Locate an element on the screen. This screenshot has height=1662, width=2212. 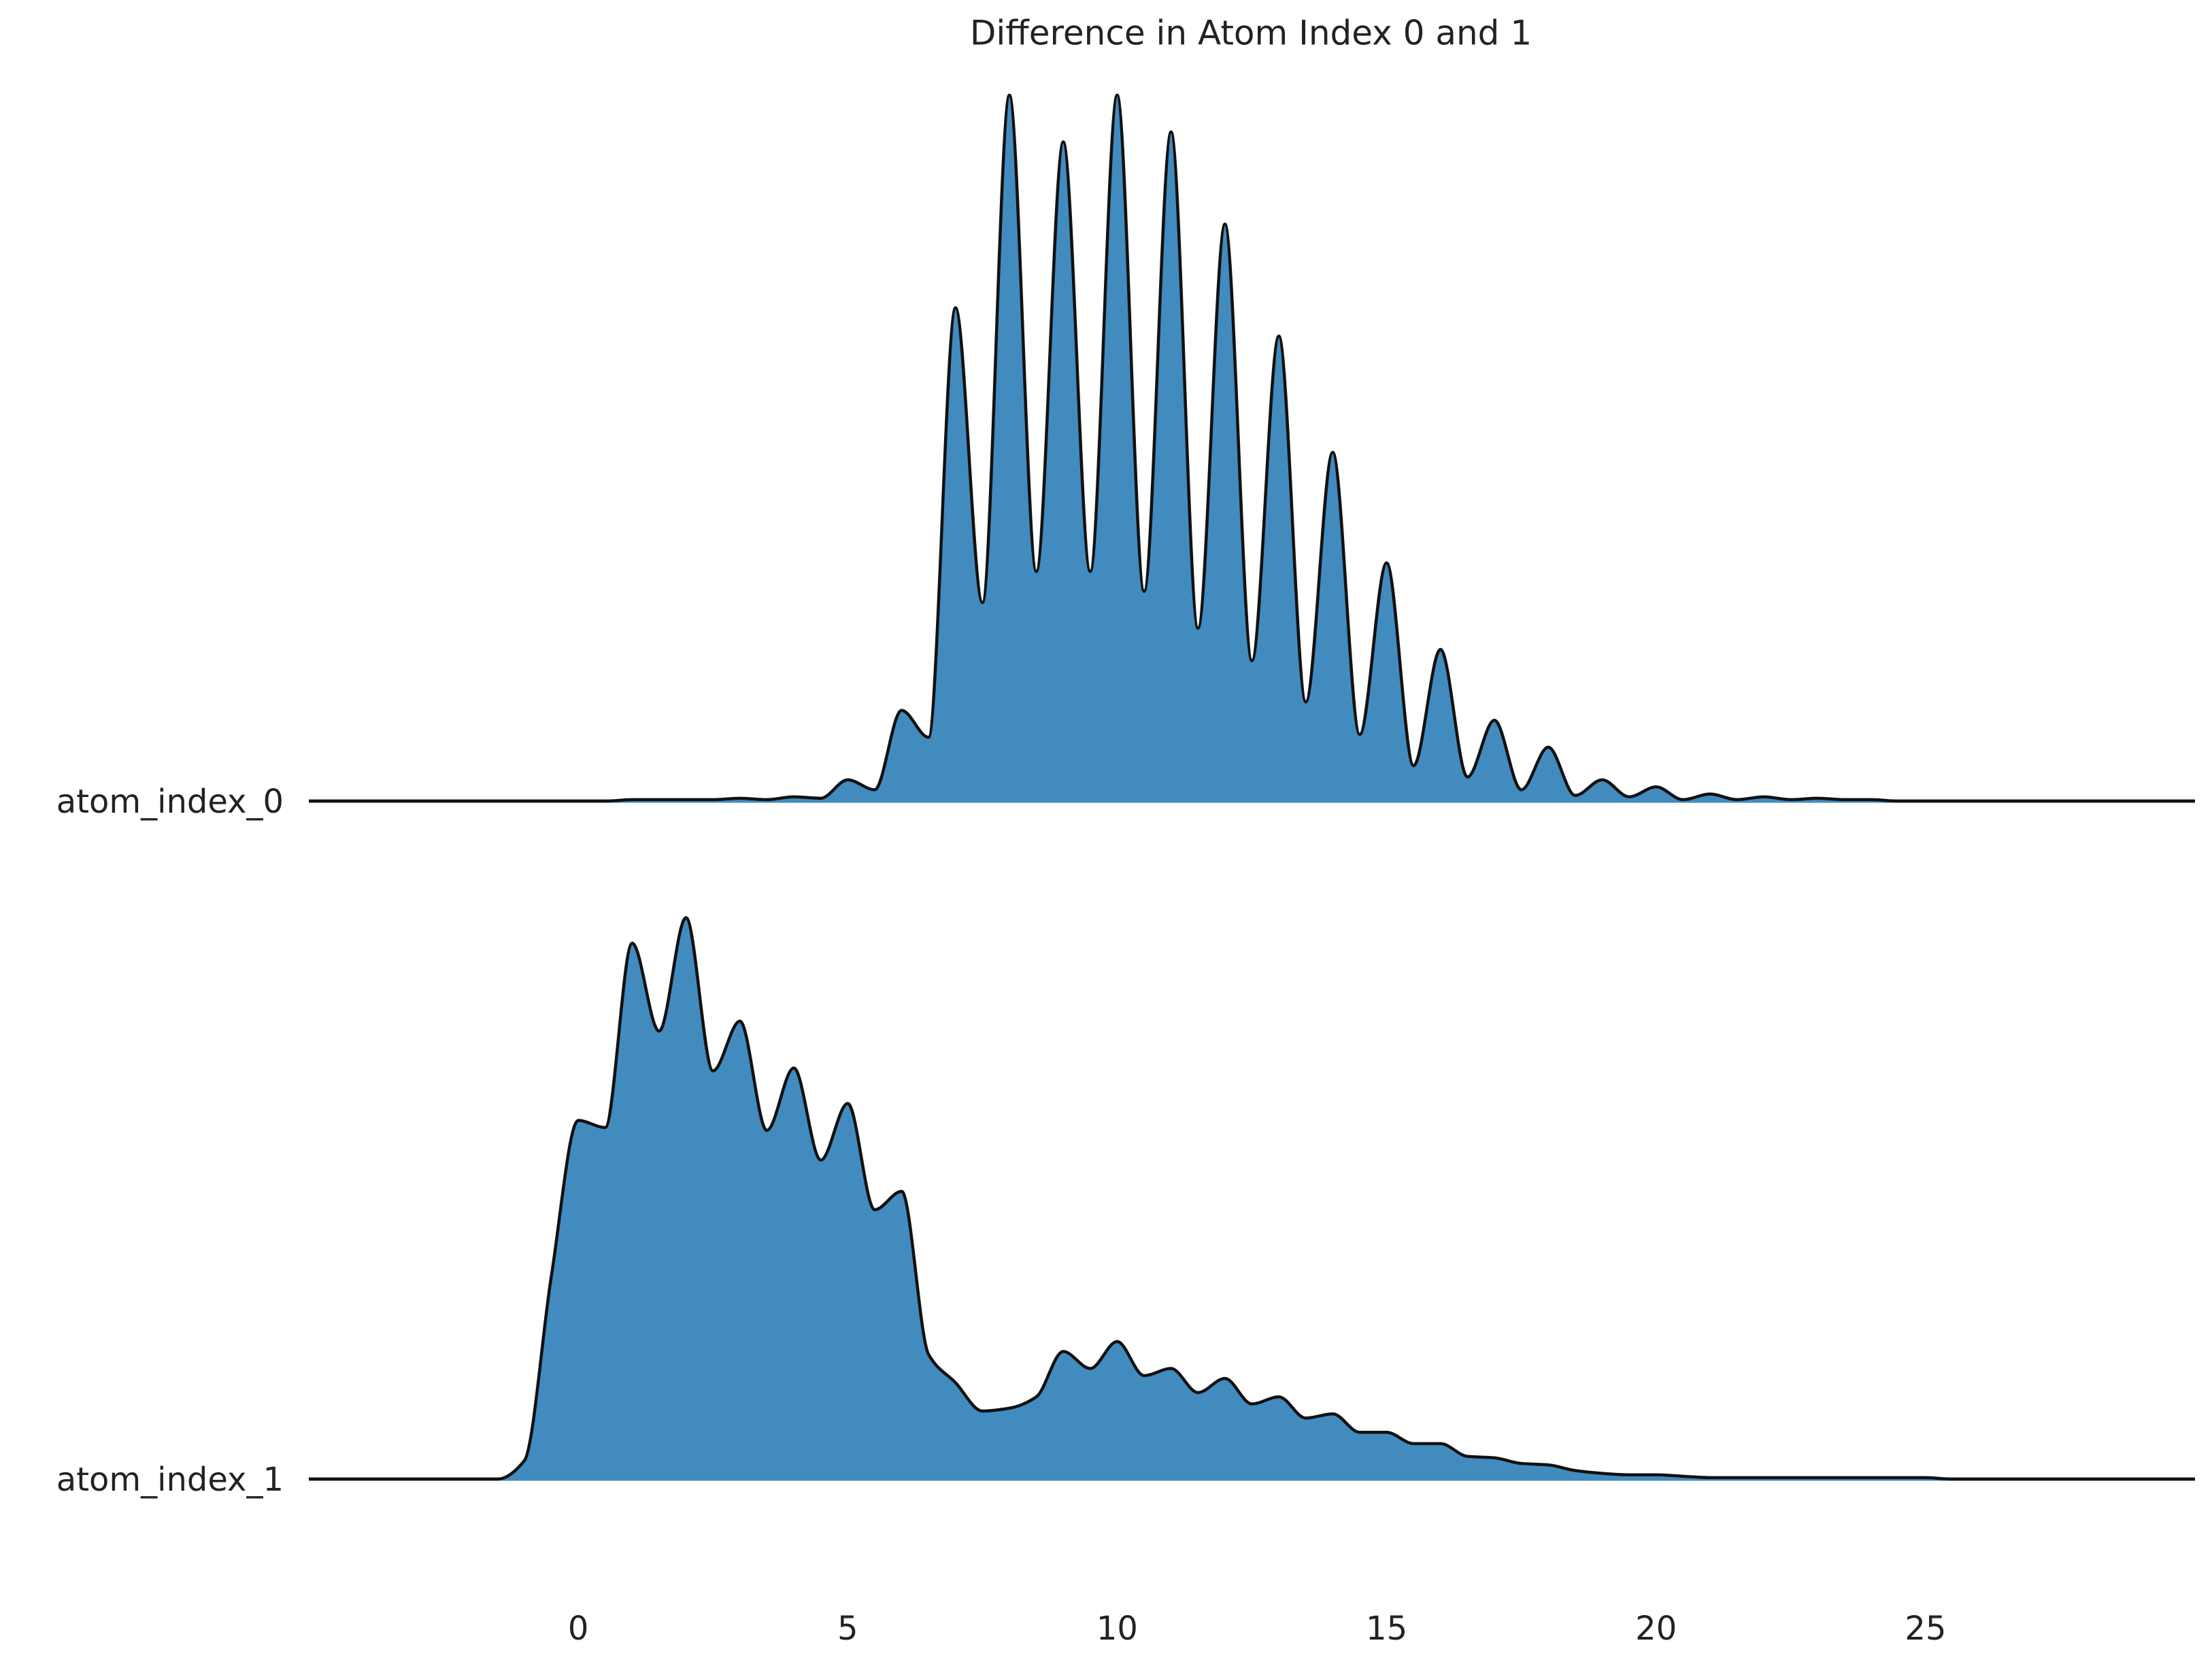
ridge-label: atom_index_0 is located at coordinates (170, 802).